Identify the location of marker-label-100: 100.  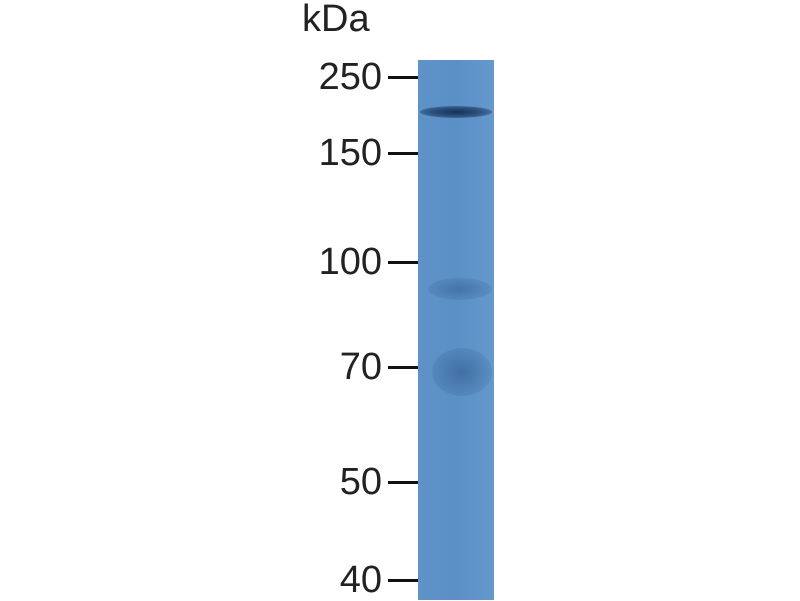
(350, 262).